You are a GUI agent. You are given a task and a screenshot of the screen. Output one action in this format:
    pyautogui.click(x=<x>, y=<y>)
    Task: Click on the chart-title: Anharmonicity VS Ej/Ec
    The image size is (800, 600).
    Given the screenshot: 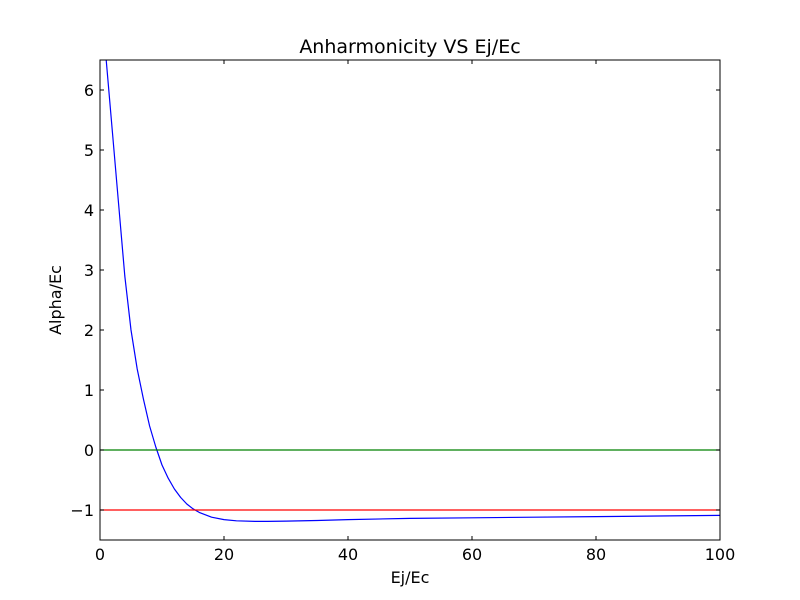 What is the action you would take?
    pyautogui.click(x=409, y=47)
    